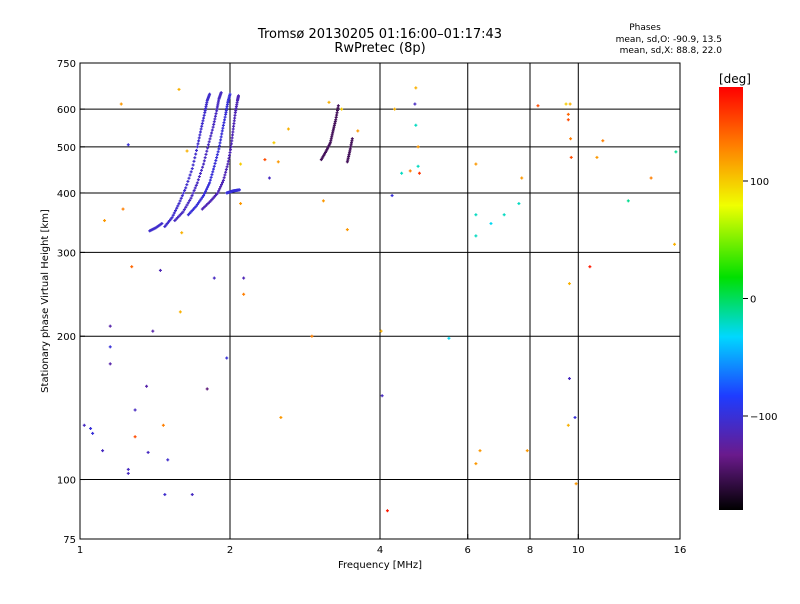  I want to click on x-axis: 1 2 4 6 8 10 16, so click(381, 545).